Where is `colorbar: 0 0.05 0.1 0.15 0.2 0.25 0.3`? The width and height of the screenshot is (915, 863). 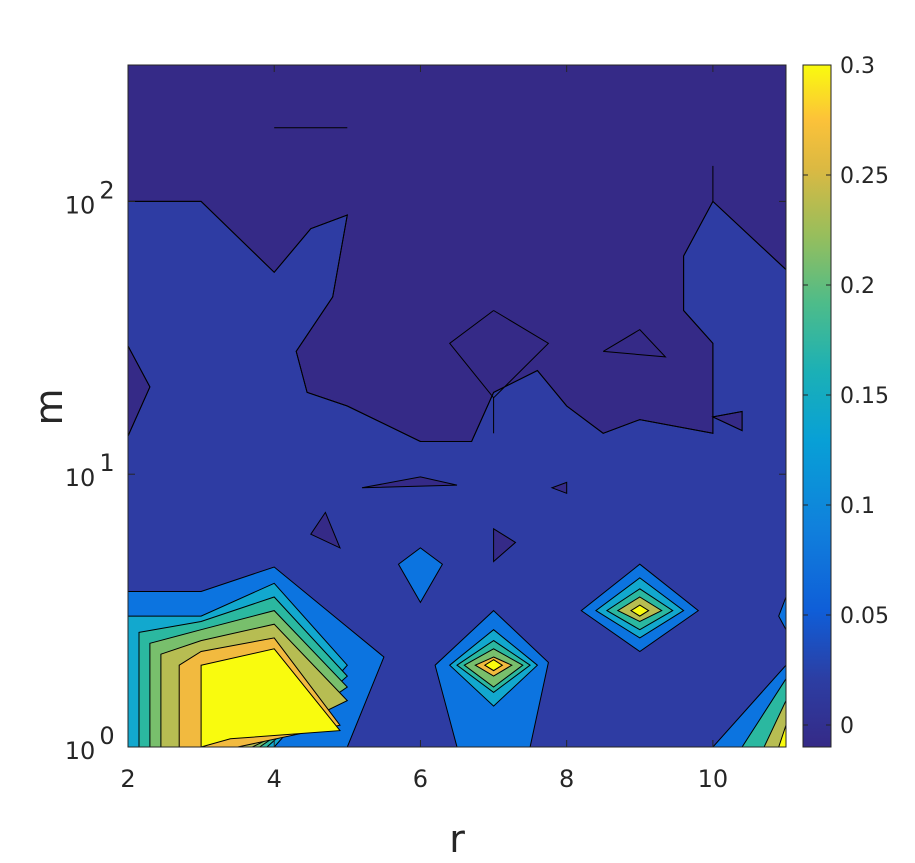
colorbar: 0 0.05 0.1 0.15 0.2 0.25 0.3 is located at coordinates (845, 401).